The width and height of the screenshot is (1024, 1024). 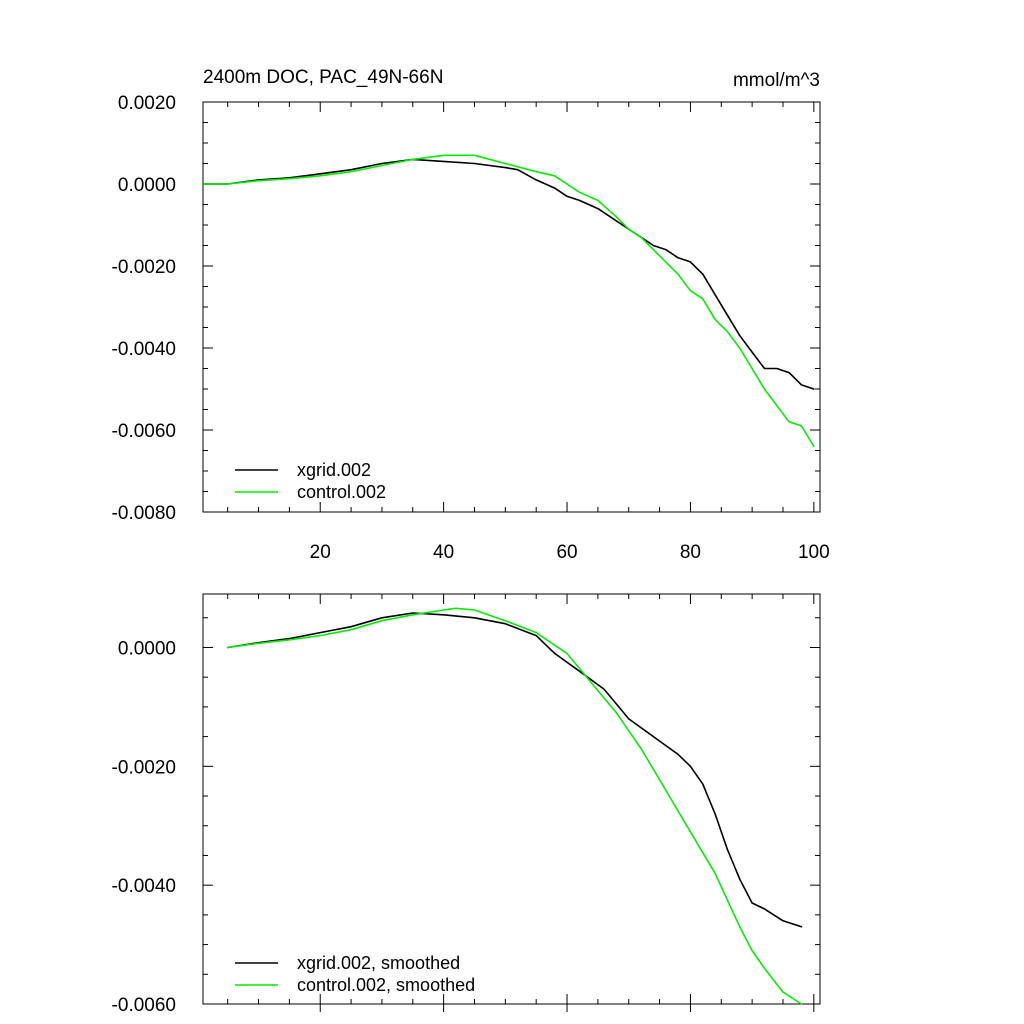 What do you see at coordinates (776, 80) in the screenshot?
I see `top-chart-units: mmol/m^3` at bounding box center [776, 80].